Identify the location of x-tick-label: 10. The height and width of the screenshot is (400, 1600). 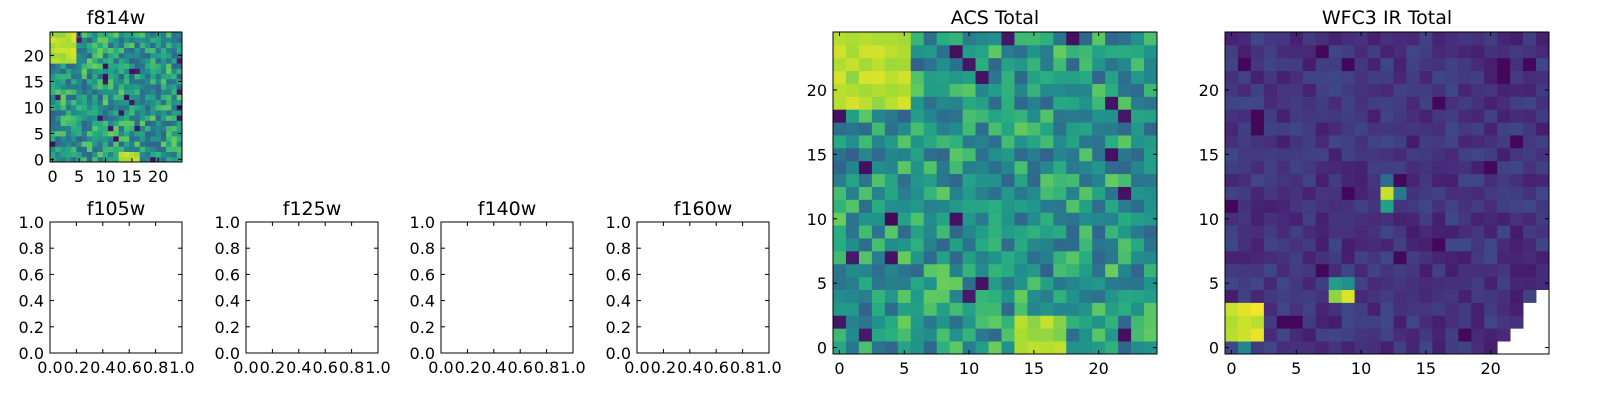
(105, 176).